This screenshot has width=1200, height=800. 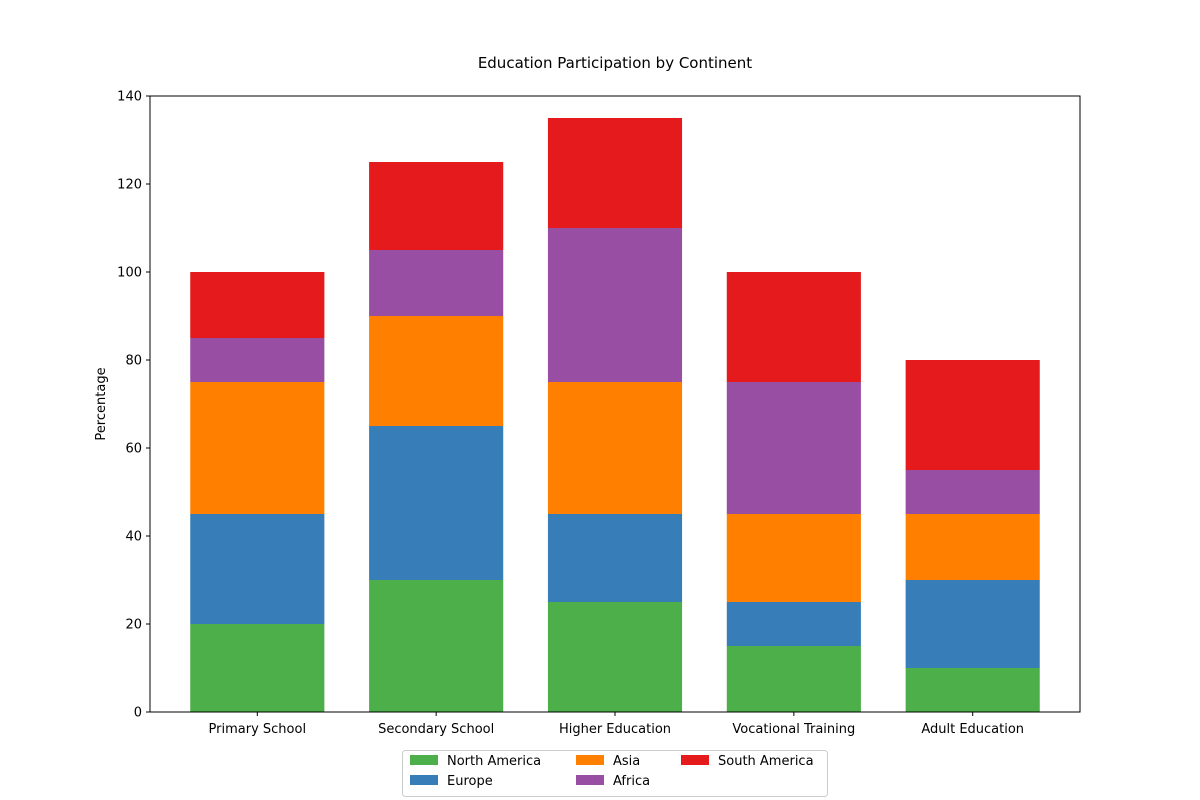 What do you see at coordinates (133, 537) in the screenshot?
I see `y-tick-label: 40` at bounding box center [133, 537].